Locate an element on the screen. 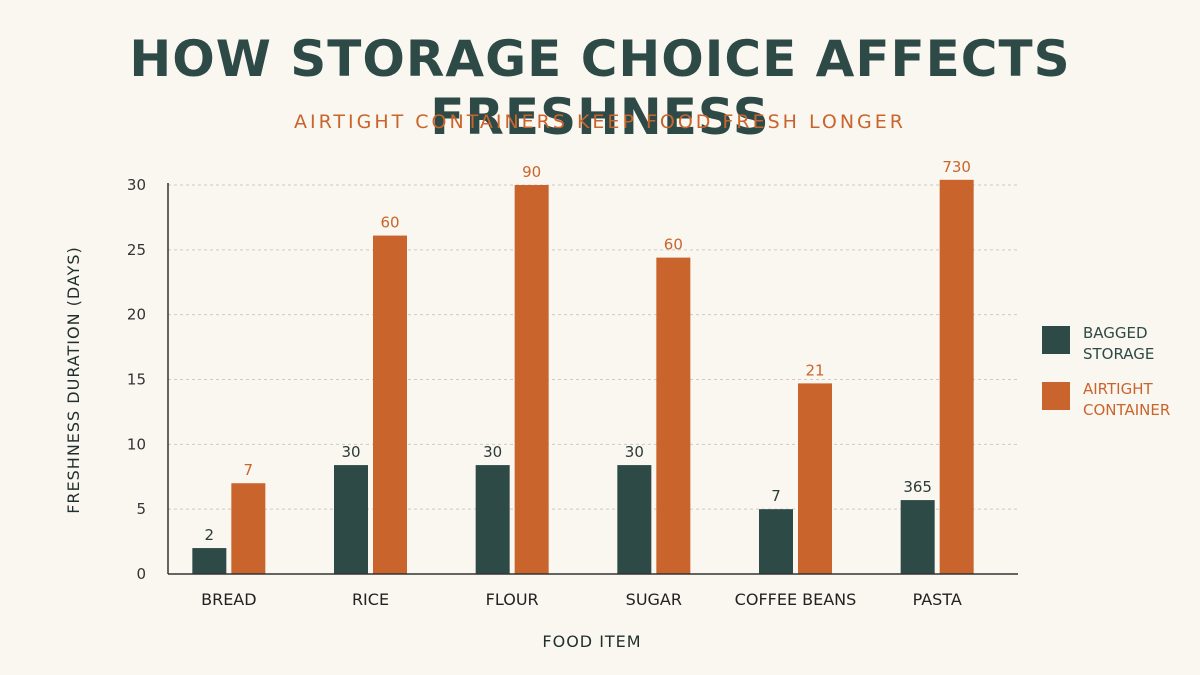  y-axis-title: FRESHNESS DURATION (DAYS) is located at coordinates (73, 380).